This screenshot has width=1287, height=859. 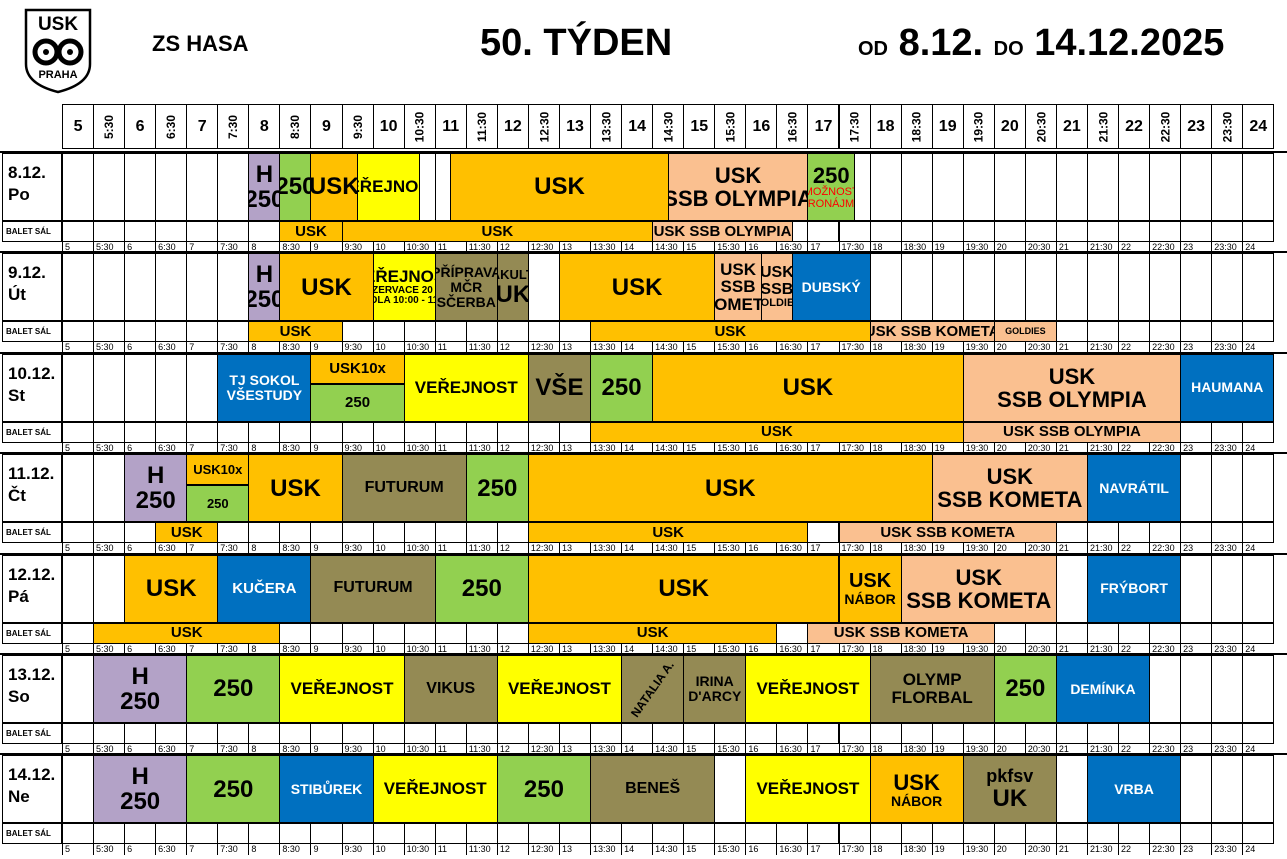 I want to click on day-separator, so click(x=643, y=453).